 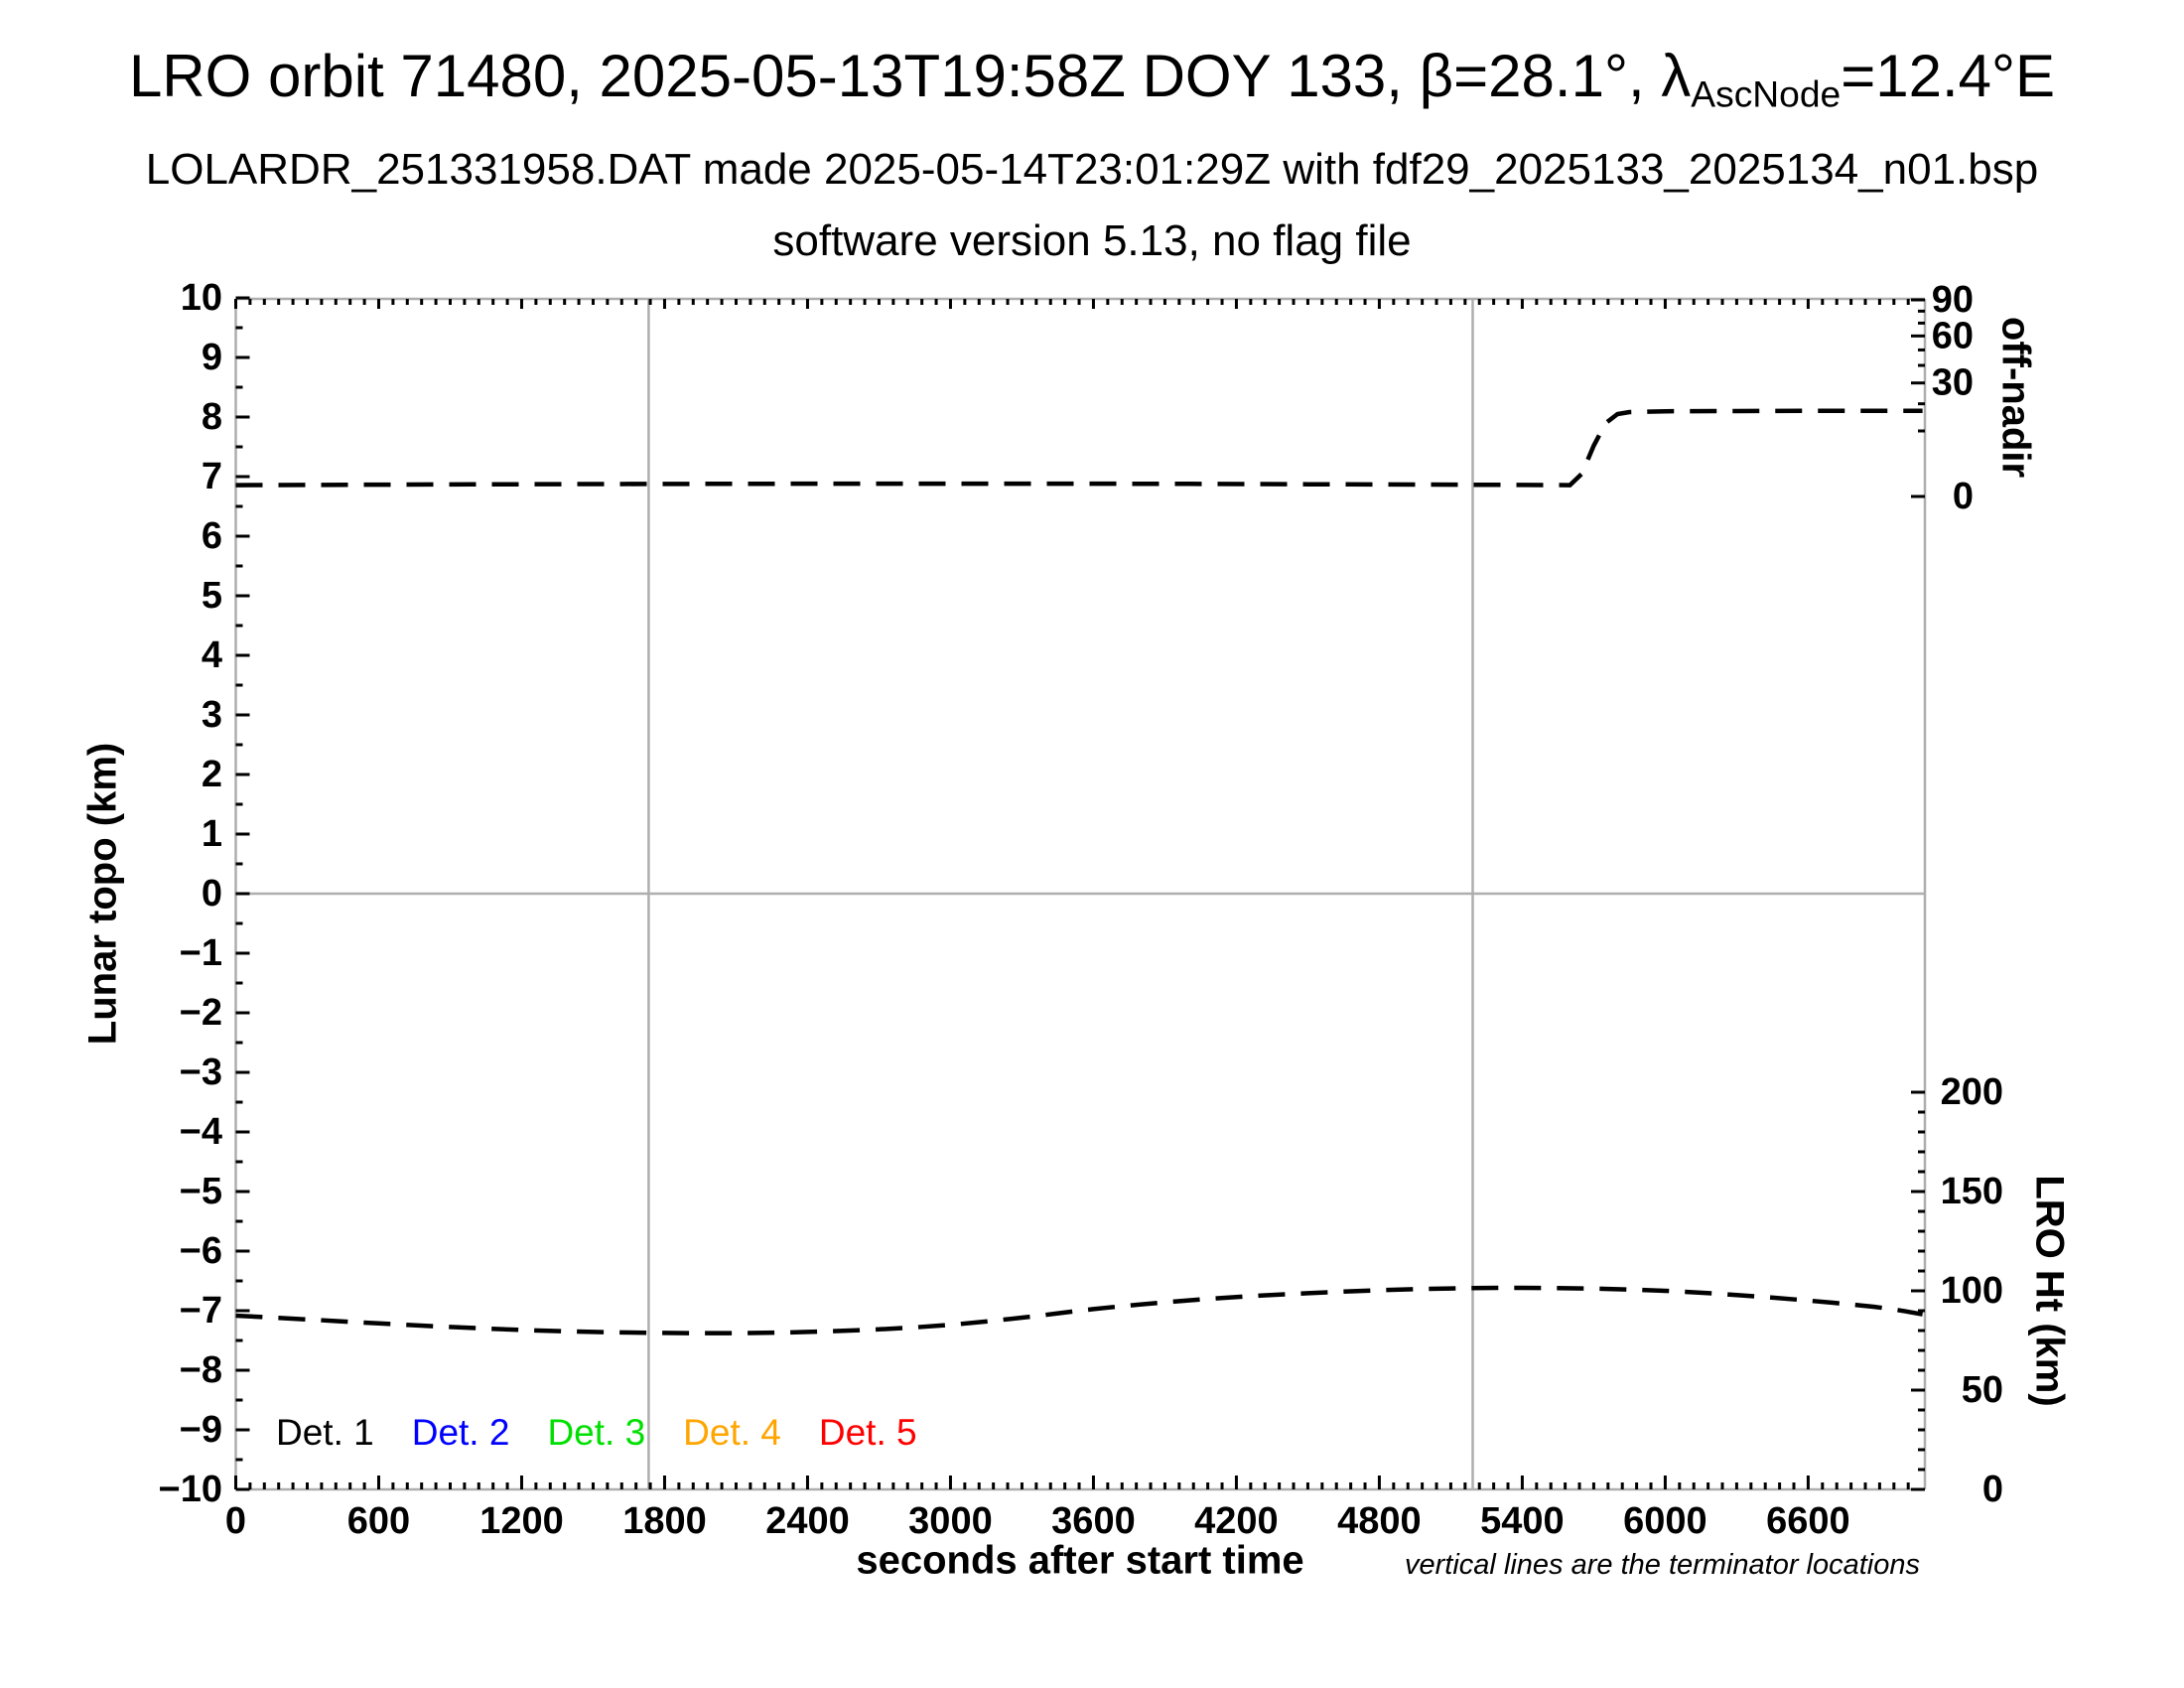 I want to click on detector-legend: Det. 1 Det. 2 Det. 3 Det. 4 Det. 5, so click(x=596, y=1433).